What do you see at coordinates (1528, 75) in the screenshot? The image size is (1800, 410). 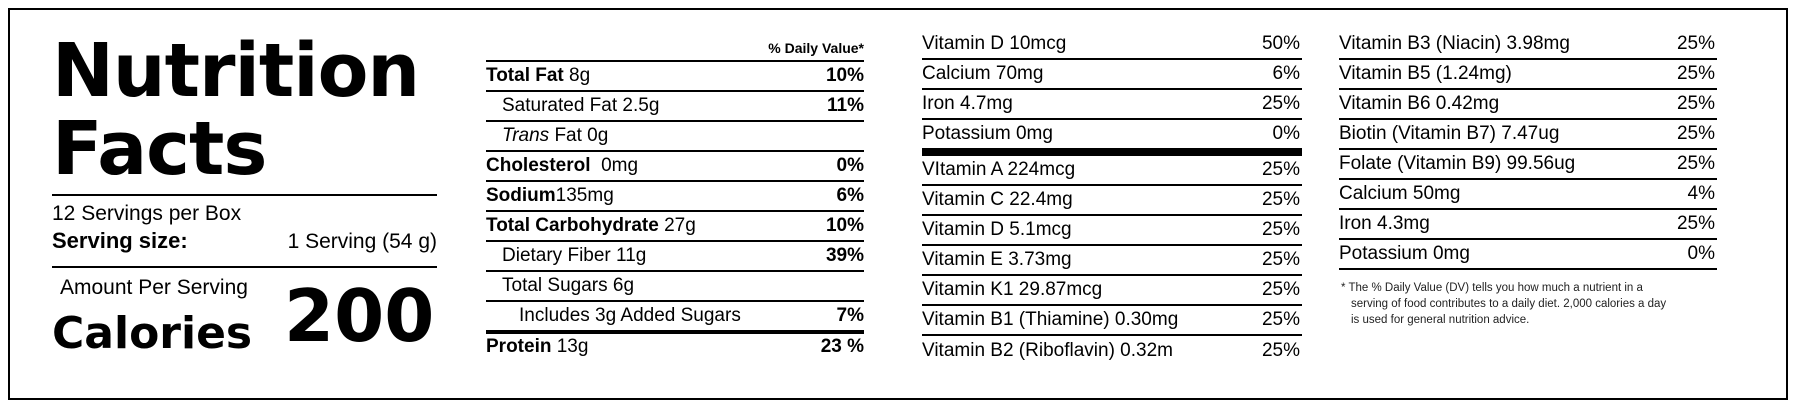 I see `vitamin-row: Vitamin B5 (1.24mg) 25%` at bounding box center [1528, 75].